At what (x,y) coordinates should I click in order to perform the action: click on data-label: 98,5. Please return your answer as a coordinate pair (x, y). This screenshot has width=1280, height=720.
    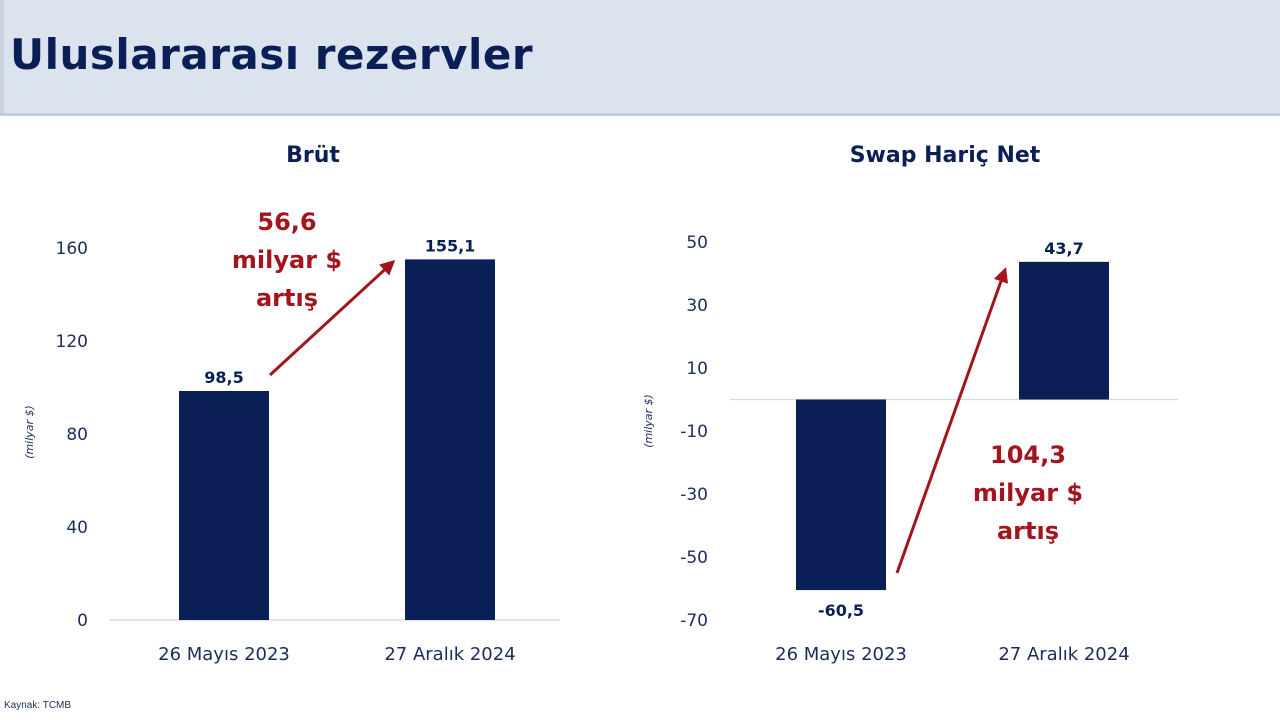
    Looking at the image, I should click on (223, 377).